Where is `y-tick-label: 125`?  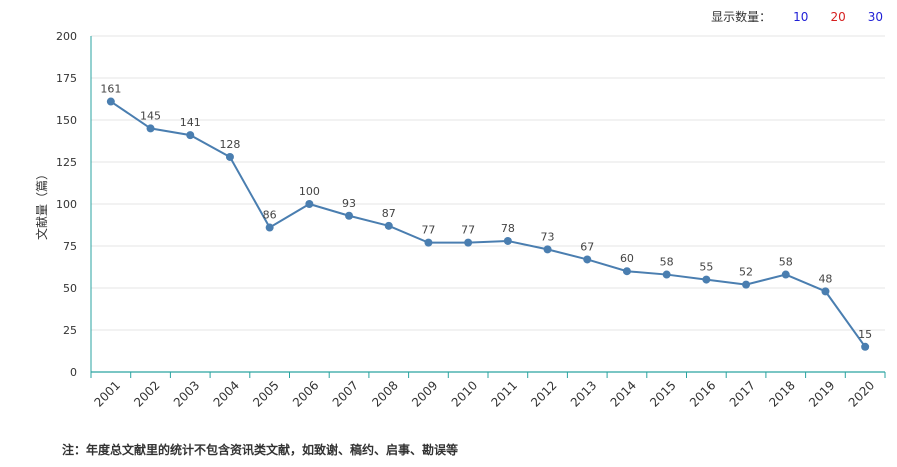 y-tick-label: 125 is located at coordinates (66, 162).